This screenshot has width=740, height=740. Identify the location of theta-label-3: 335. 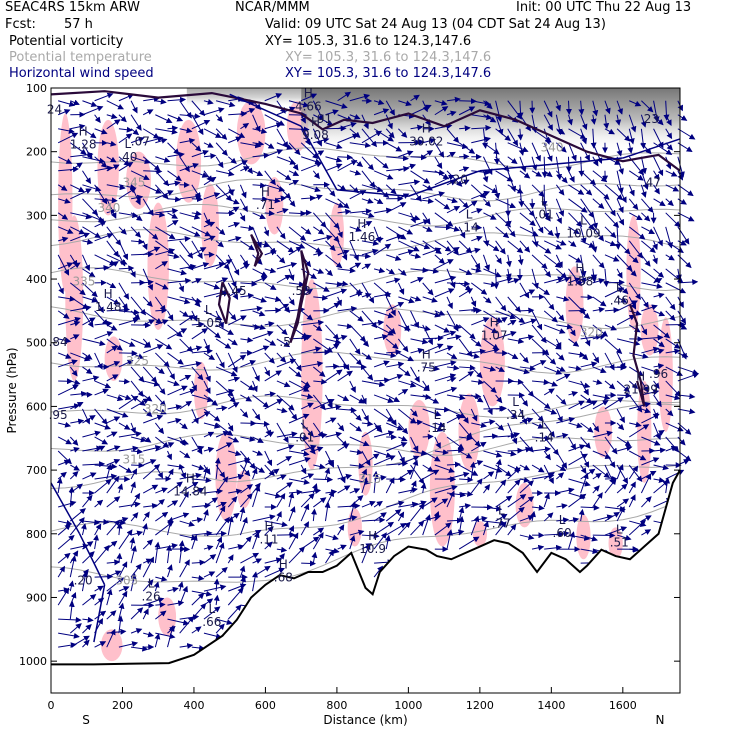
(83, 281).